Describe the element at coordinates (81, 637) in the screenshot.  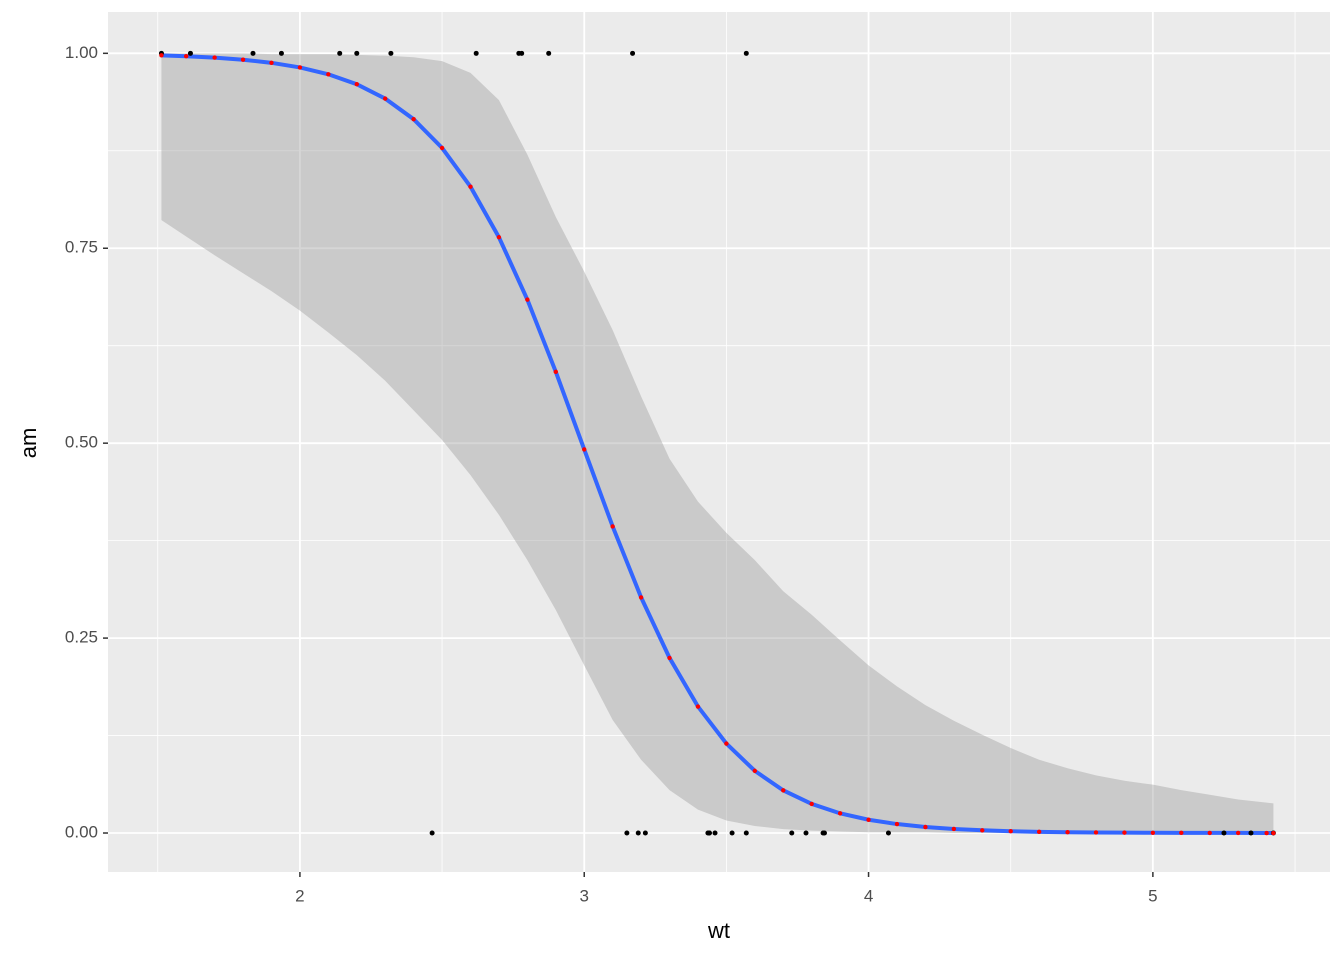
I see `y-tick-label: 0.25` at that location.